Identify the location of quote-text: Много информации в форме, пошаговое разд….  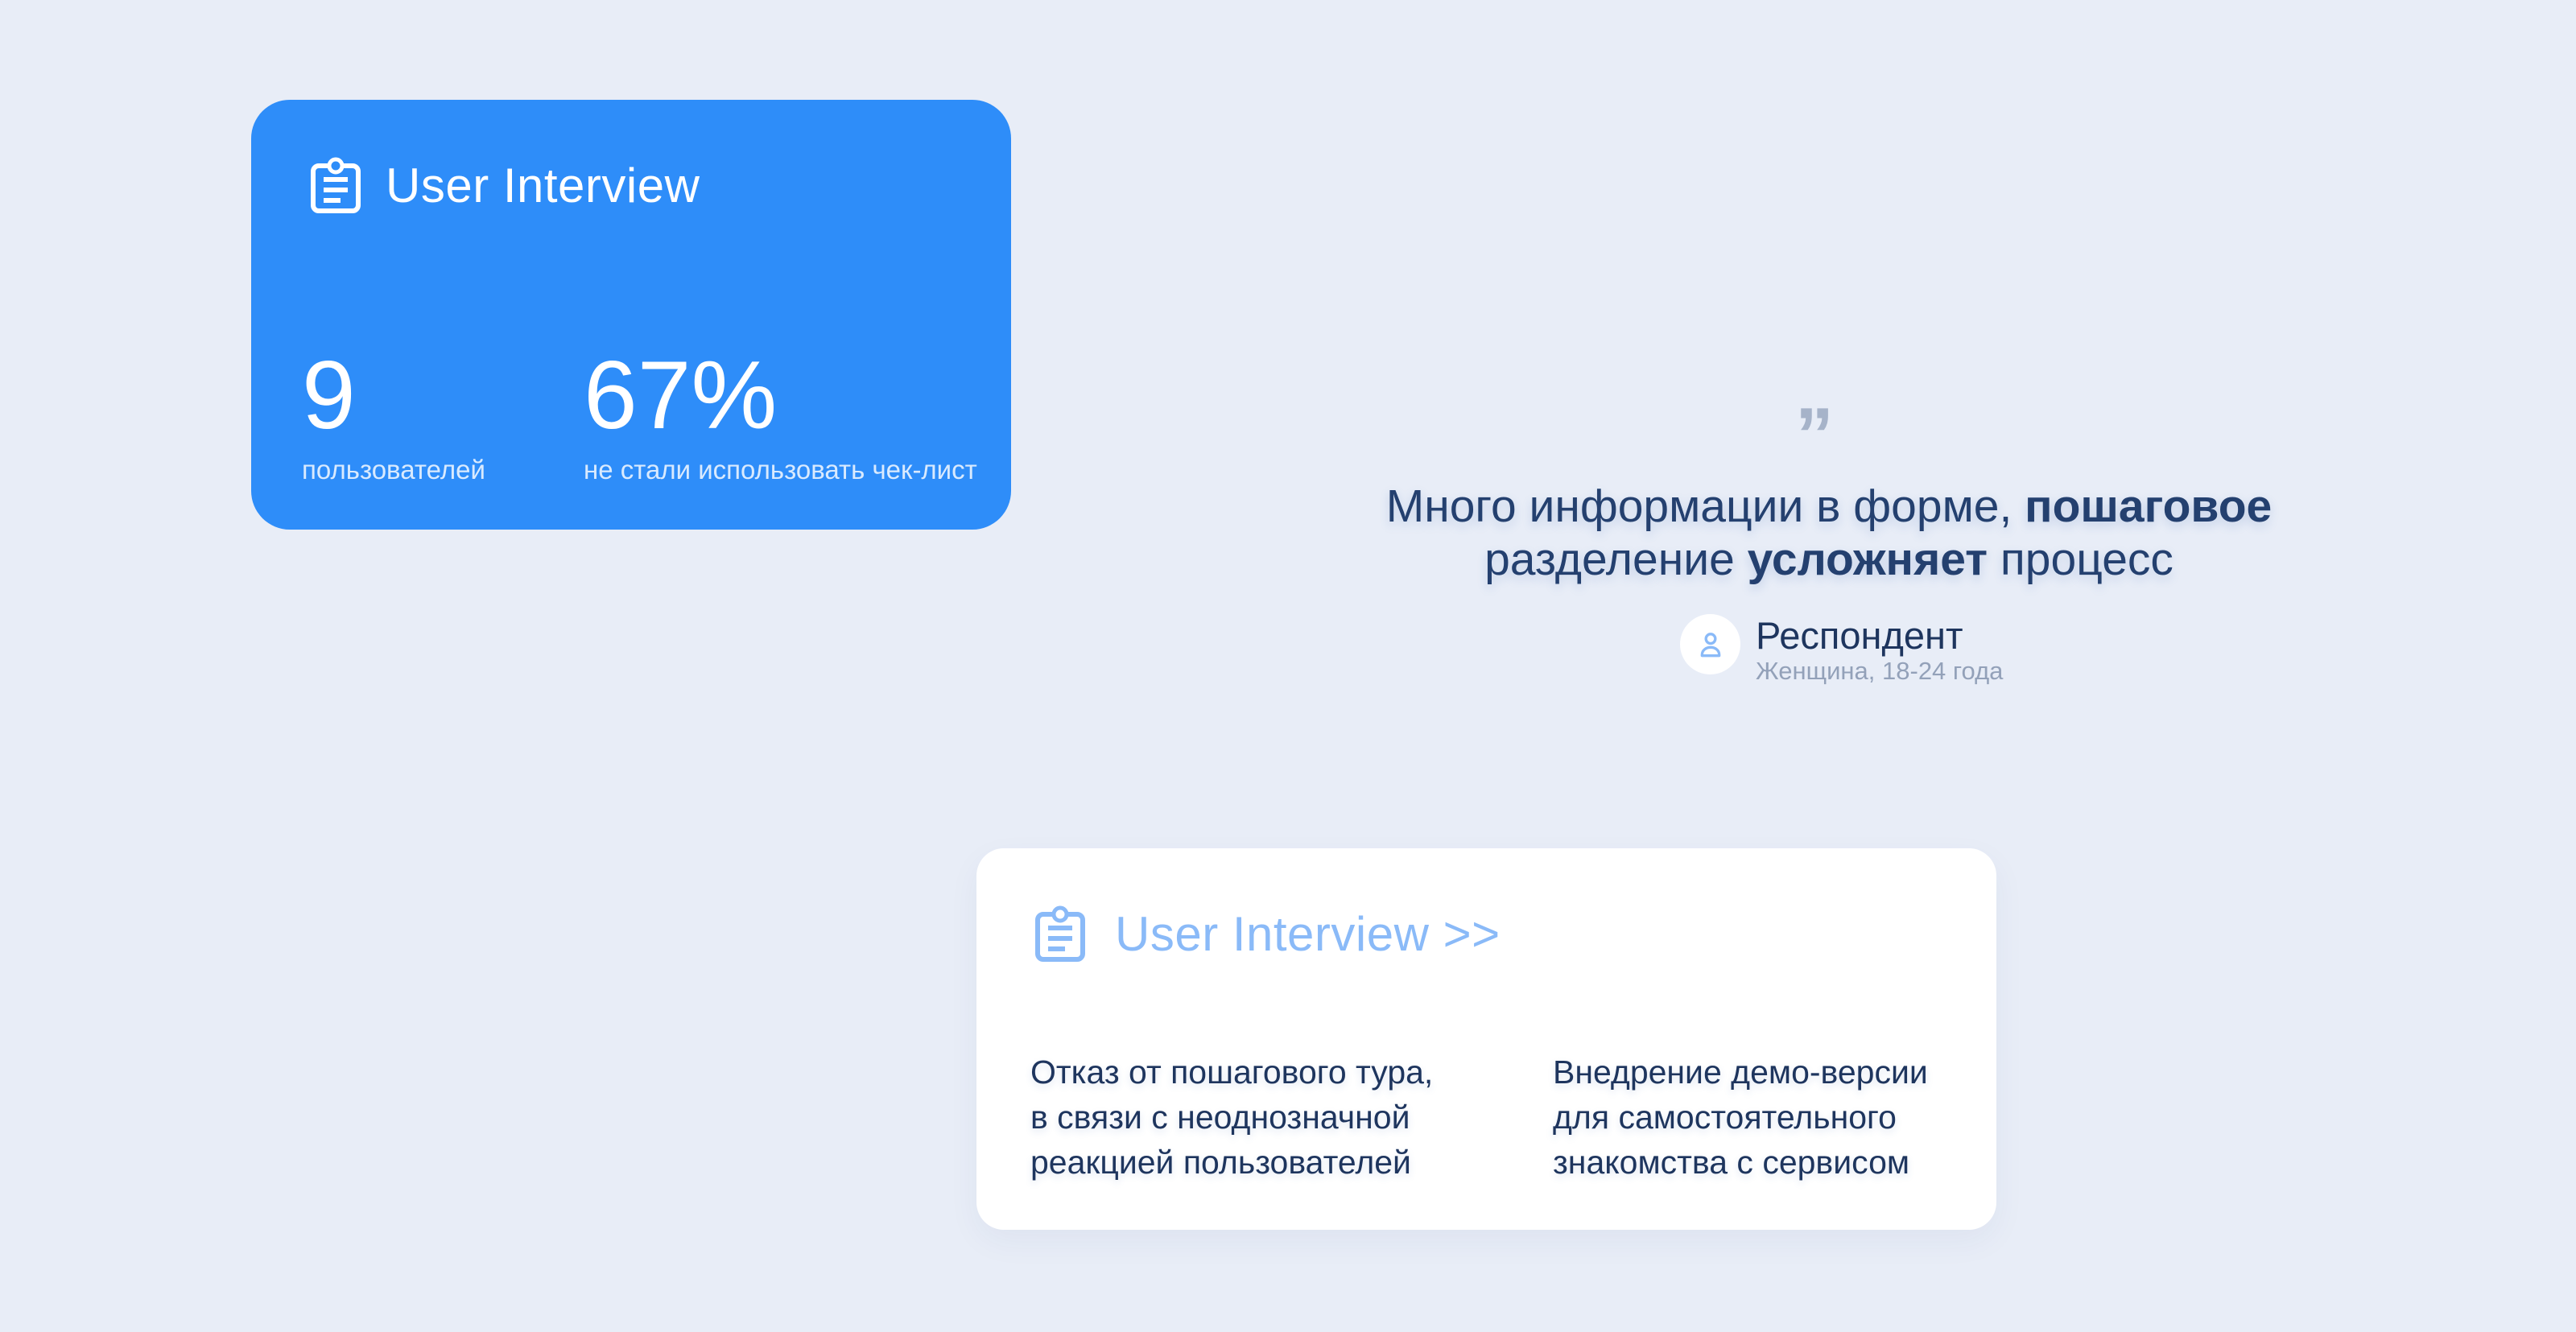
(1829, 533).